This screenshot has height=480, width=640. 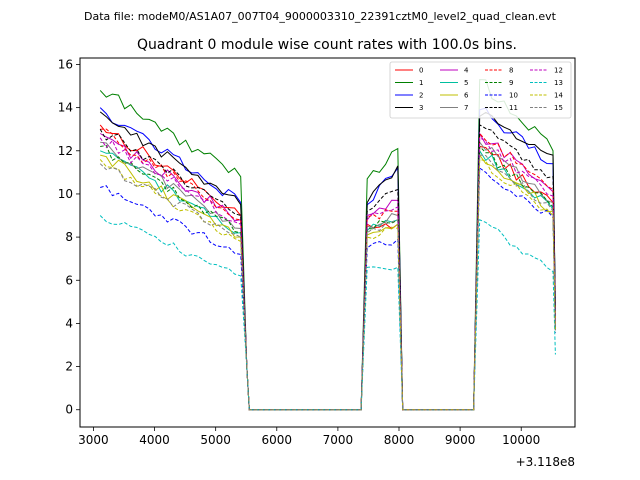 What do you see at coordinates (65, 194) in the screenshot?
I see `y-tick-label: 10` at bounding box center [65, 194].